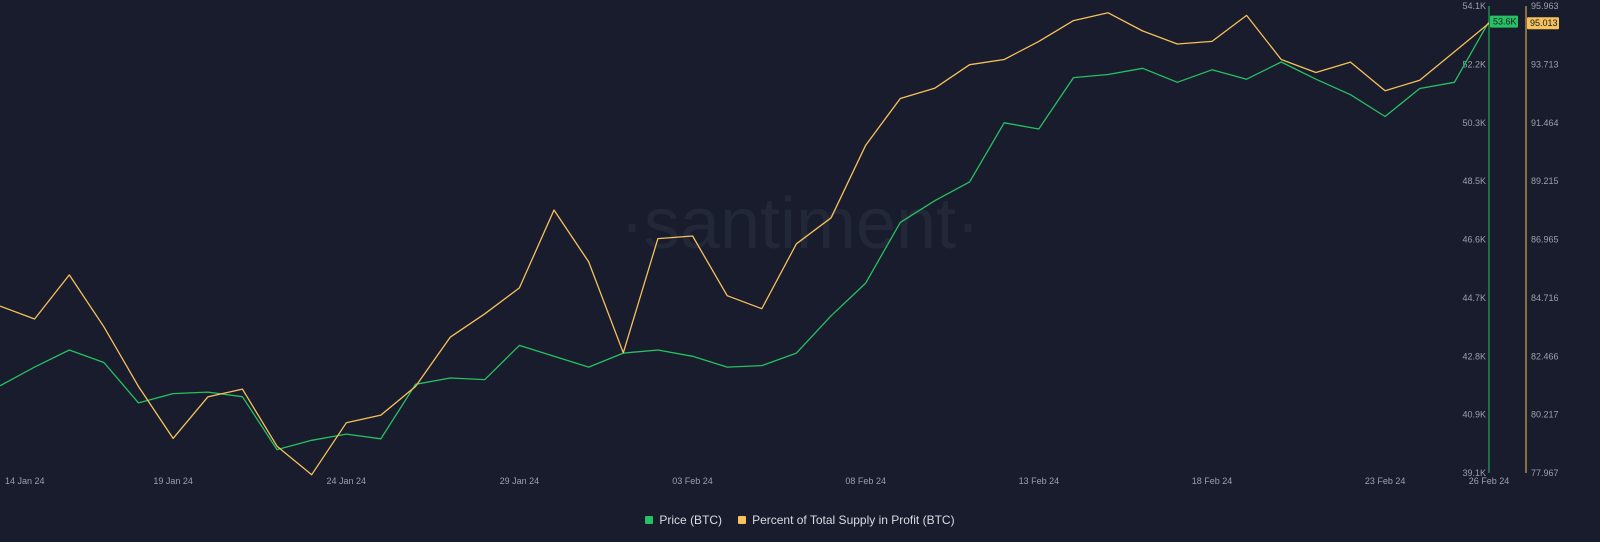 This screenshot has height=542, width=1600. What do you see at coordinates (1474, 181) in the screenshot?
I see `y-left-tick-label: 48.5K` at bounding box center [1474, 181].